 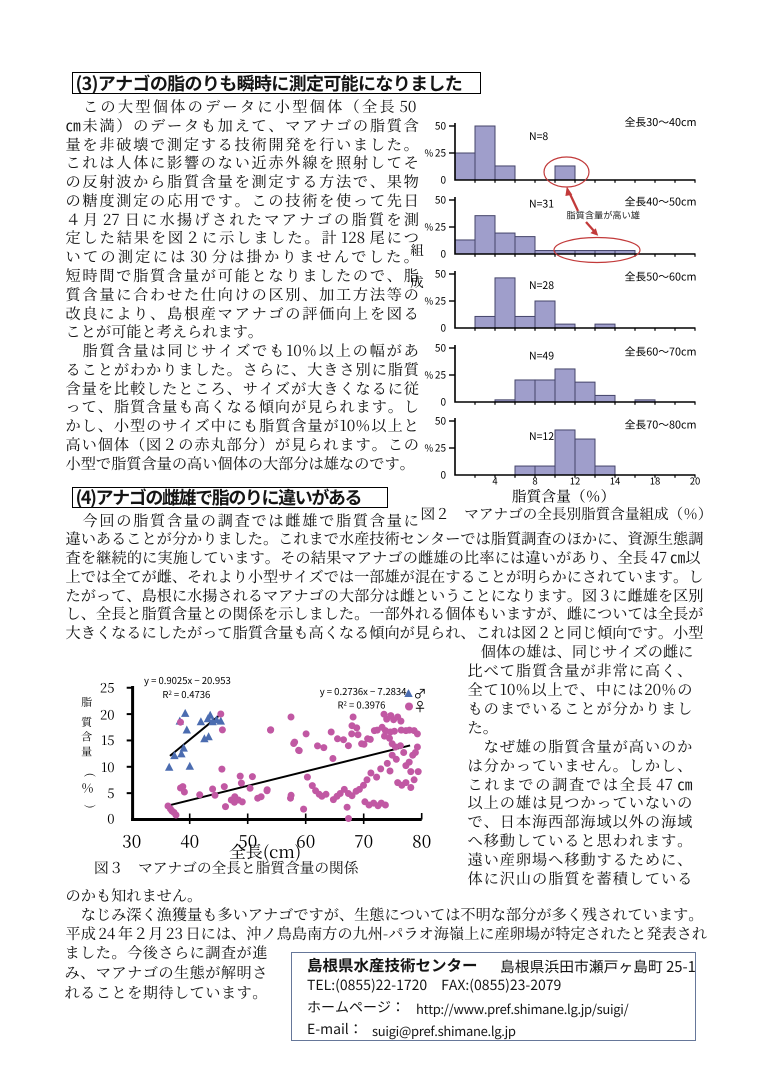 I want to click on svg-text: 成, so click(x=417, y=281).